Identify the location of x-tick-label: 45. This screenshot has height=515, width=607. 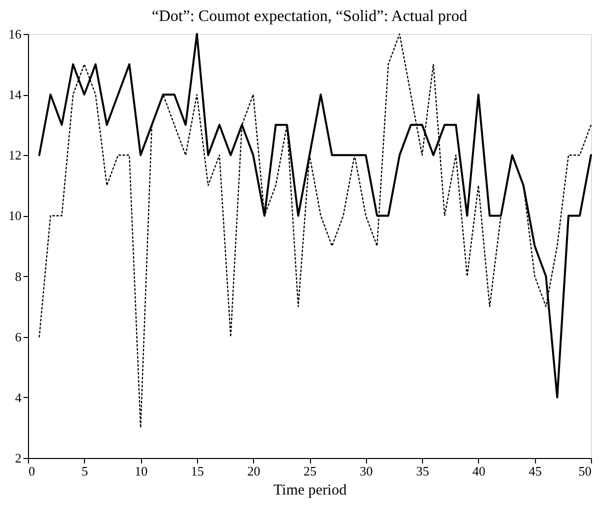
(535, 471).